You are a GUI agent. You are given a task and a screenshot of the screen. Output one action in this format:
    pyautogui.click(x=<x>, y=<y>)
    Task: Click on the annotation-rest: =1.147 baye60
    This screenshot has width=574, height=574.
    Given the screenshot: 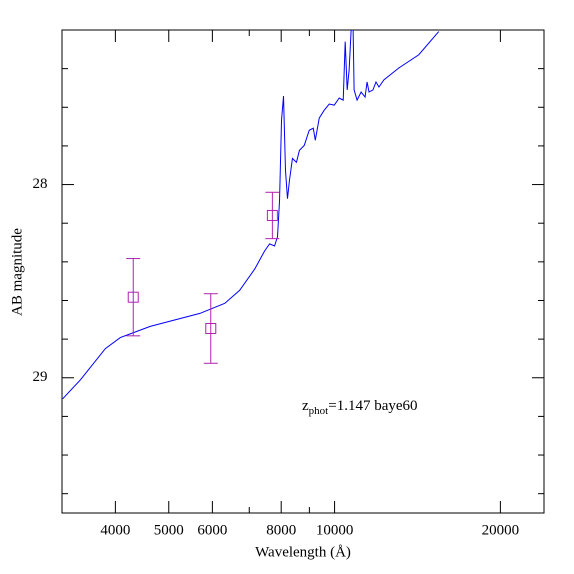 What is the action you would take?
    pyautogui.click(x=372, y=406)
    